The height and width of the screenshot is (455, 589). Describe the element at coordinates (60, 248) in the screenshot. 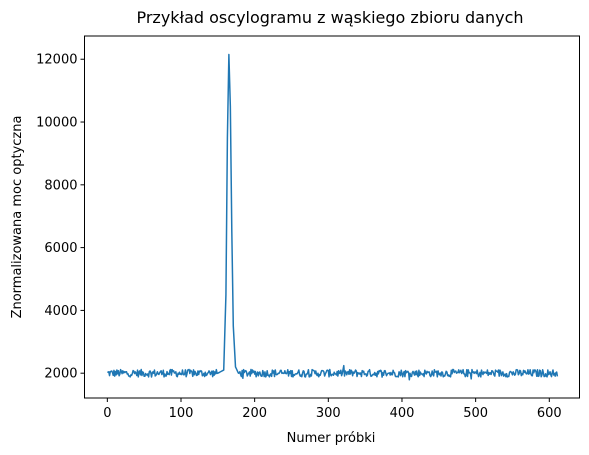

I see `y-tick-label: 6000` at that location.